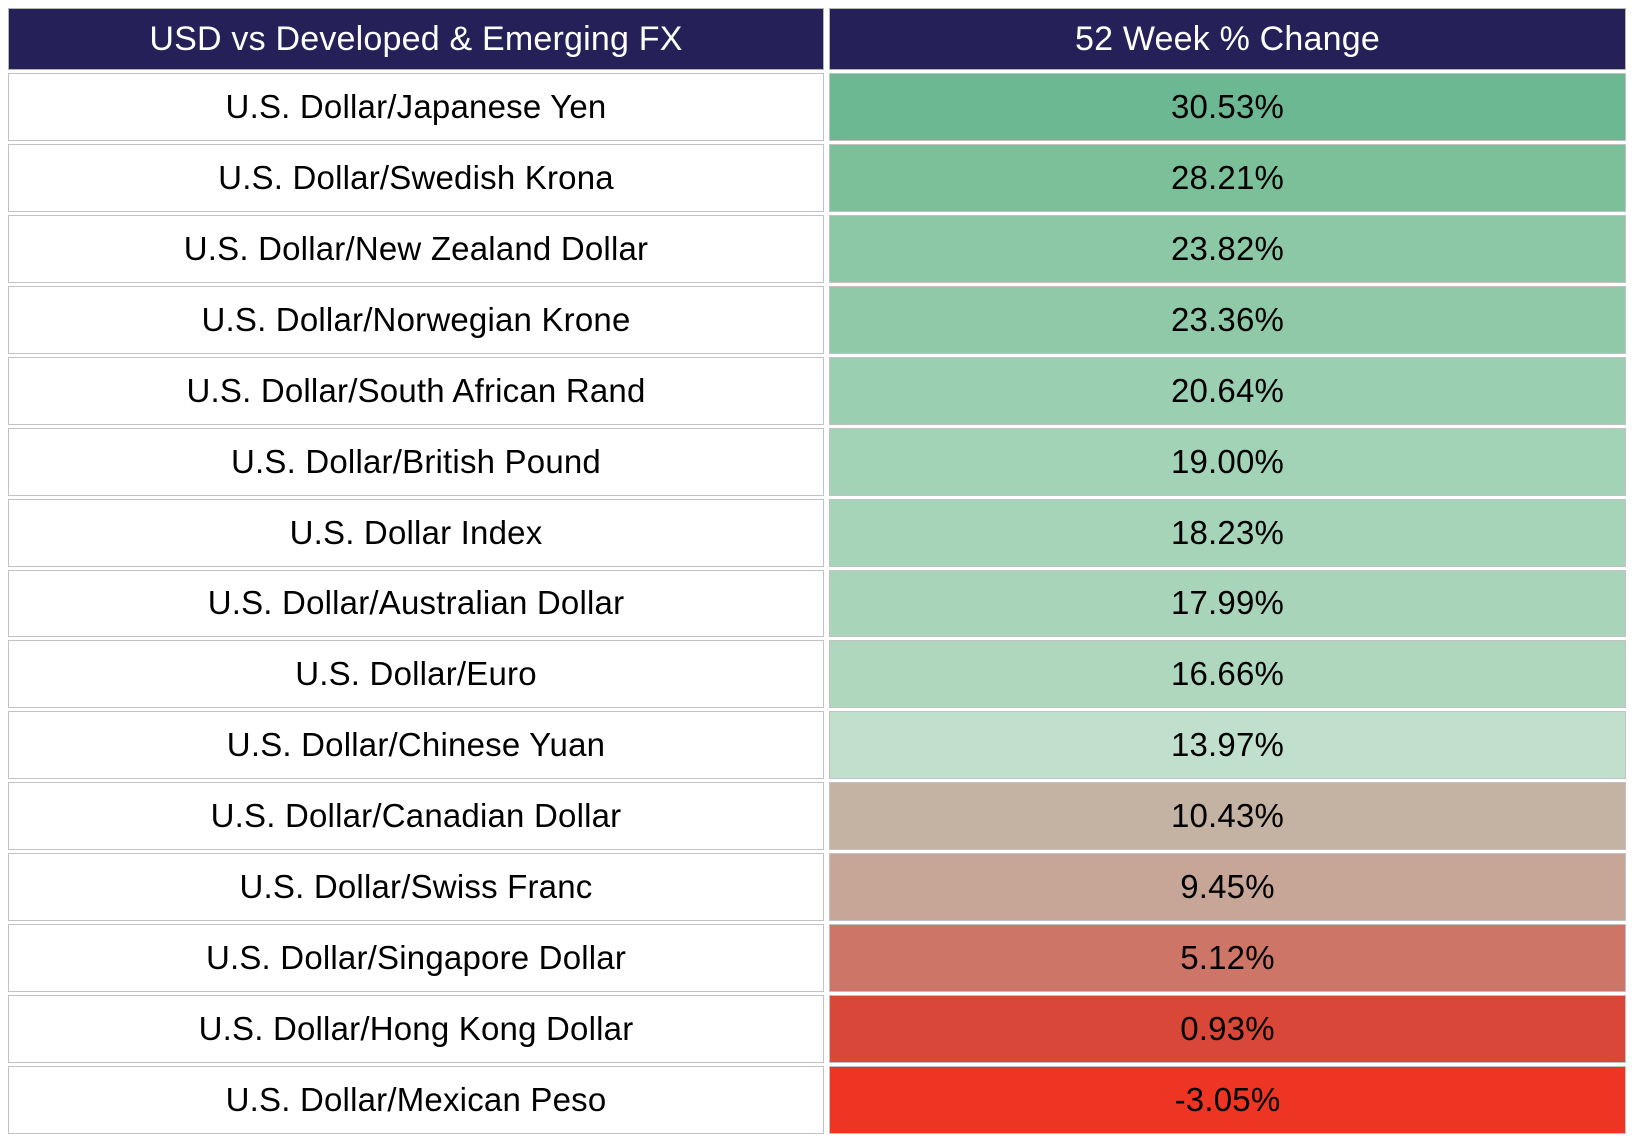  Describe the element at coordinates (1227, 319) in the screenshot. I see `table-row-change-value: 23.36%` at that location.